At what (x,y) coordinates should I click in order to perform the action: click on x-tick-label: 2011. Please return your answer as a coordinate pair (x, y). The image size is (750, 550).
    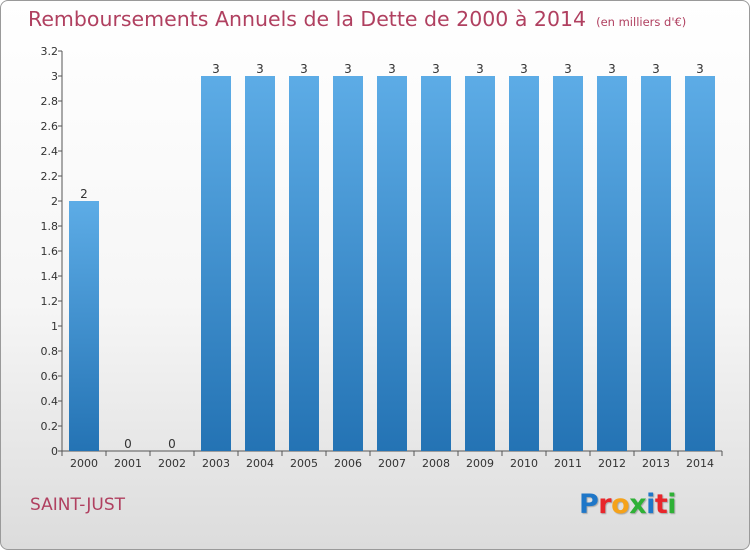
    Looking at the image, I should click on (568, 463).